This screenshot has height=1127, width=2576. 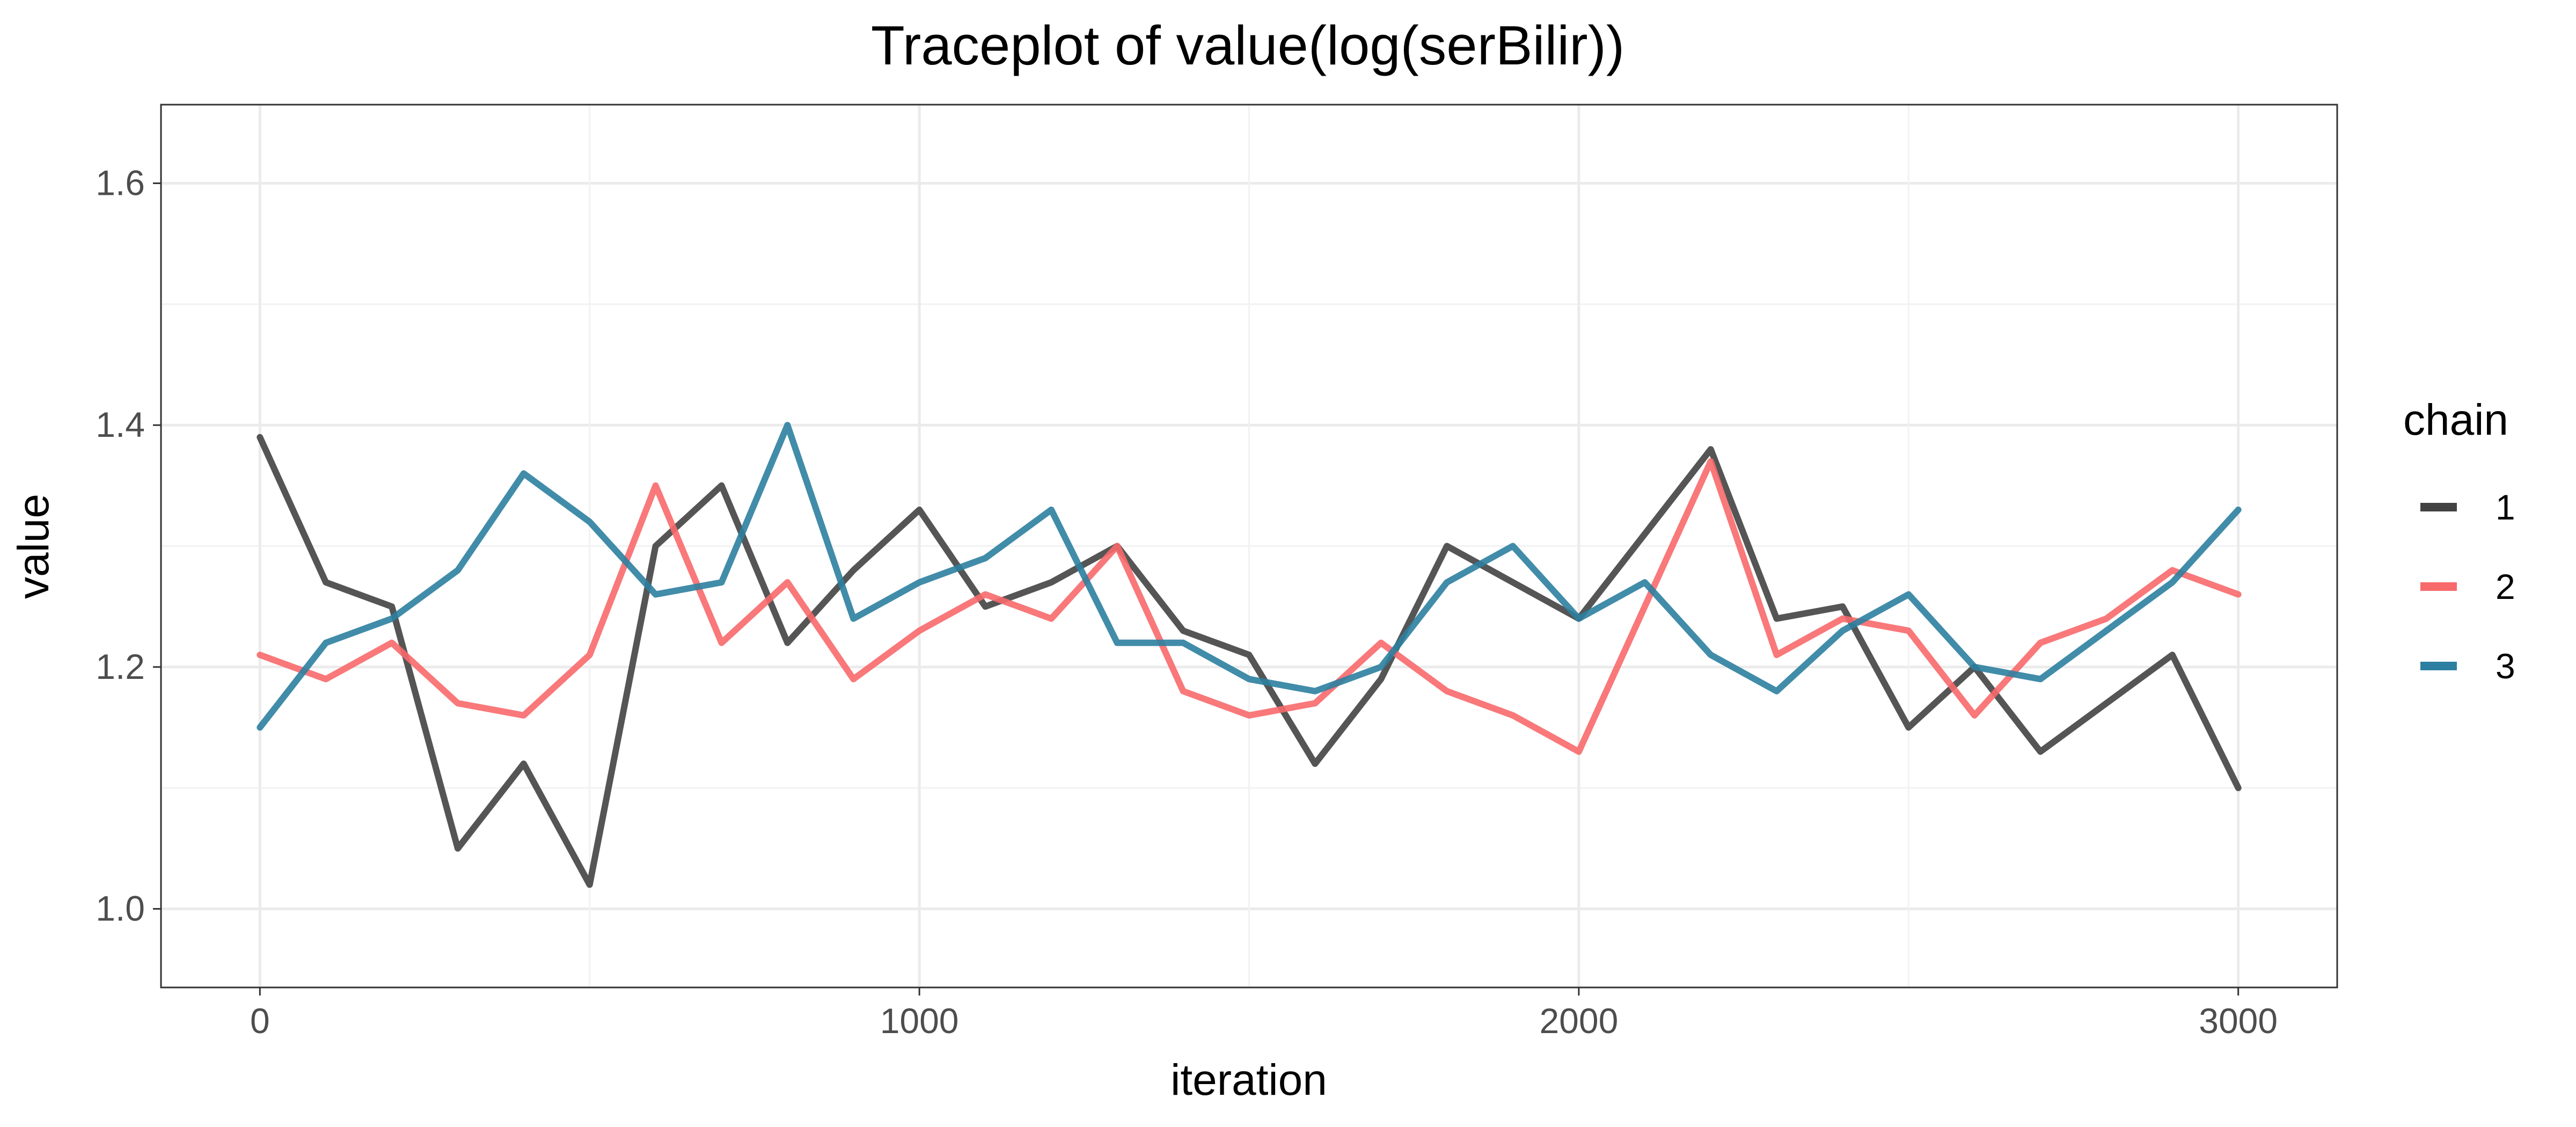 I want to click on legend: chain 1 2 3, so click(x=2459, y=541).